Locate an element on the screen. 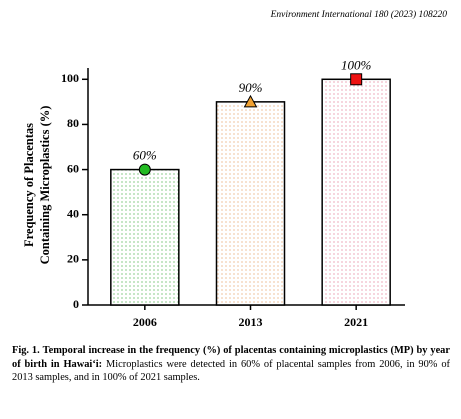 The image size is (461, 419). y-tick-label: 60 is located at coordinates (73, 168).